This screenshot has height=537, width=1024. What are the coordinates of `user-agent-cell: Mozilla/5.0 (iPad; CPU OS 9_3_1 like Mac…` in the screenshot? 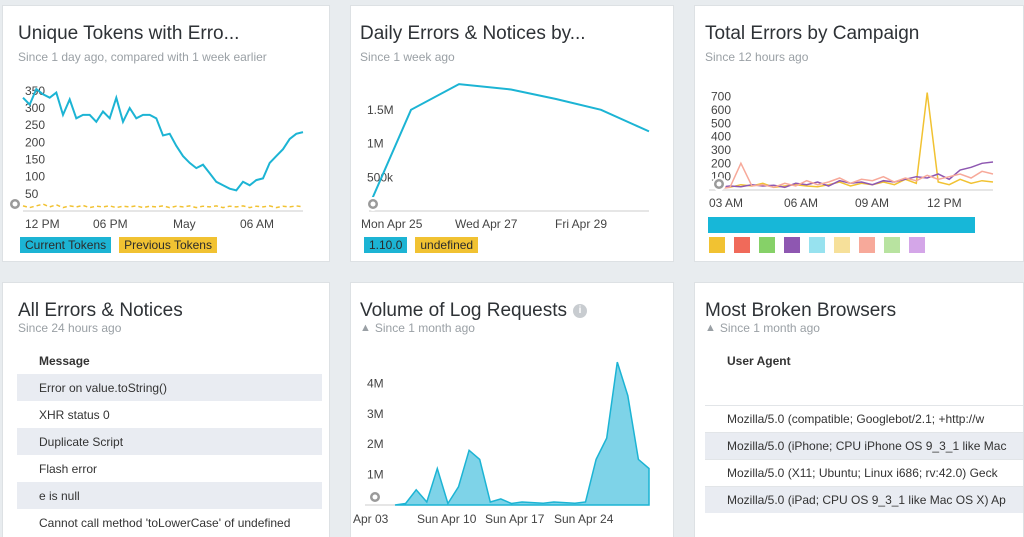 It's located at (864, 499).